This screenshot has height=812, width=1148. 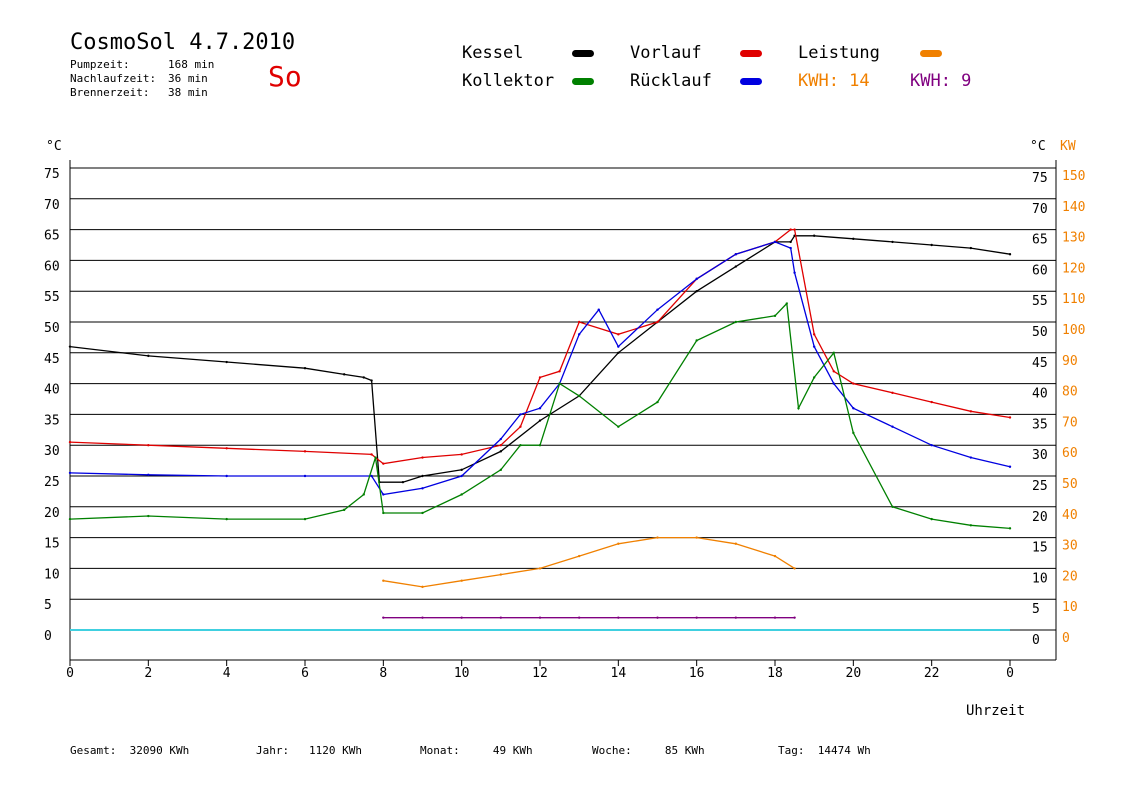 What do you see at coordinates (1036, 640) in the screenshot?
I see `y-tick-label-right-c: 0` at bounding box center [1036, 640].